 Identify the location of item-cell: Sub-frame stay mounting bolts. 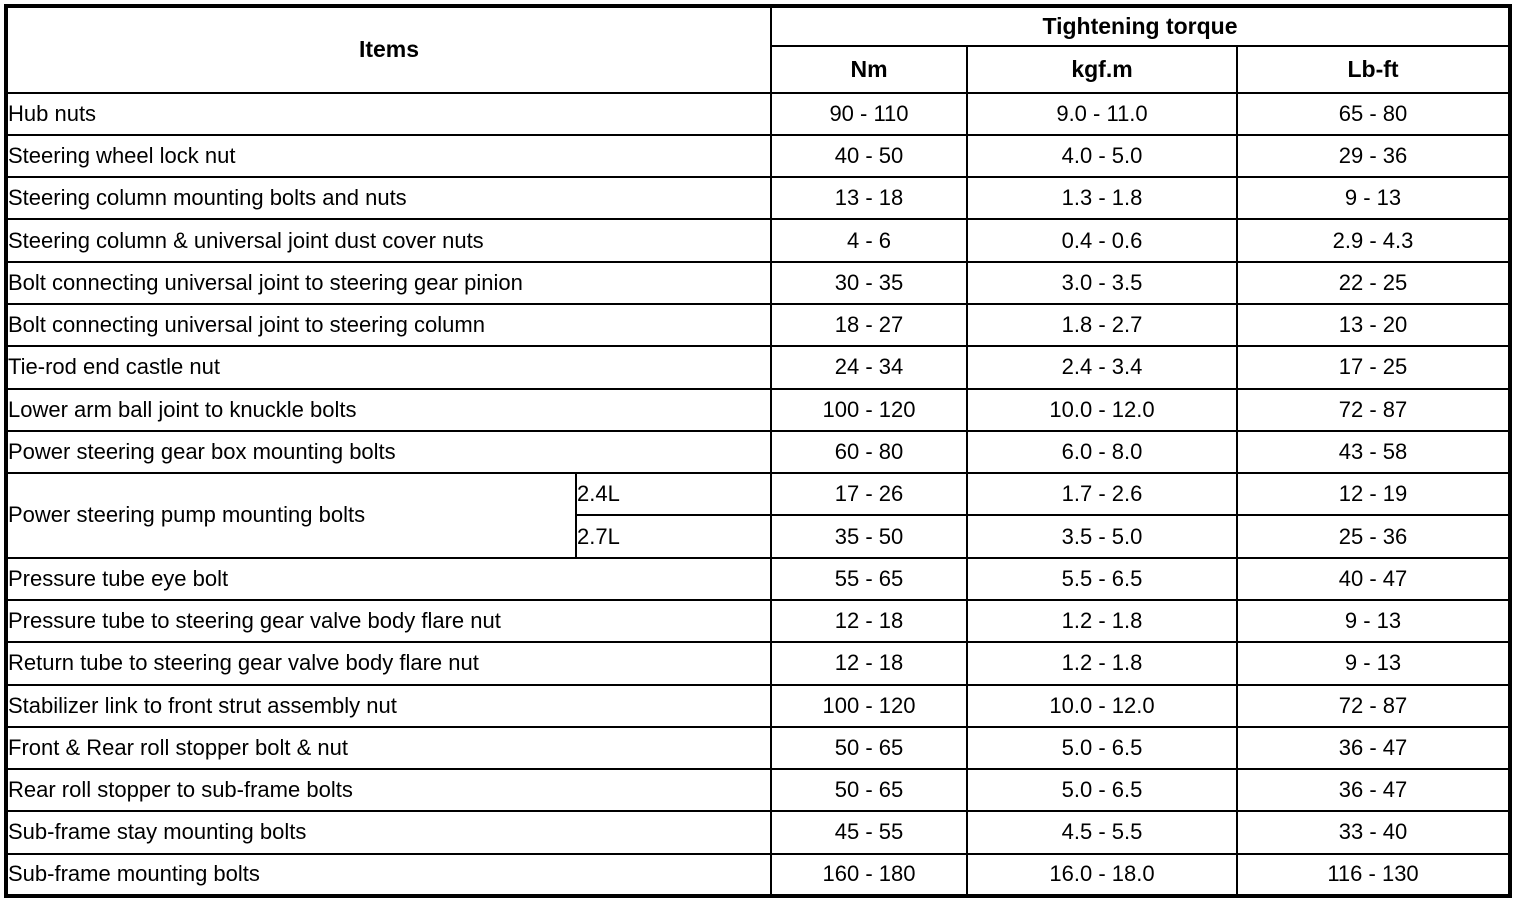
(388, 832).